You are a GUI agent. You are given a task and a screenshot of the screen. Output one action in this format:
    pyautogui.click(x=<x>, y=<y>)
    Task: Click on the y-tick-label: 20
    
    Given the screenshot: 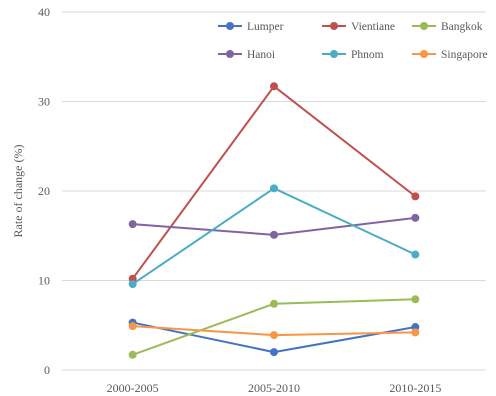 What is the action you would take?
    pyautogui.click(x=44, y=191)
    